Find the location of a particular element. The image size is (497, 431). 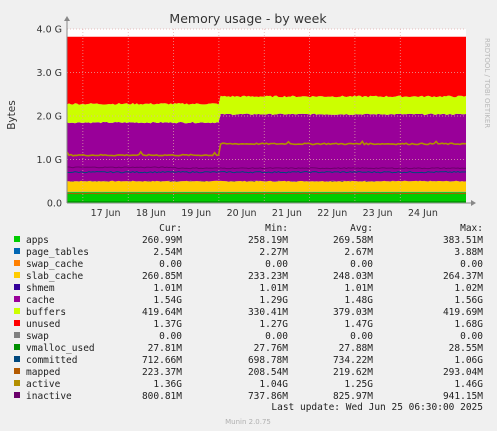

legend-value-max: 1.56G is located at coordinates (468, 300).